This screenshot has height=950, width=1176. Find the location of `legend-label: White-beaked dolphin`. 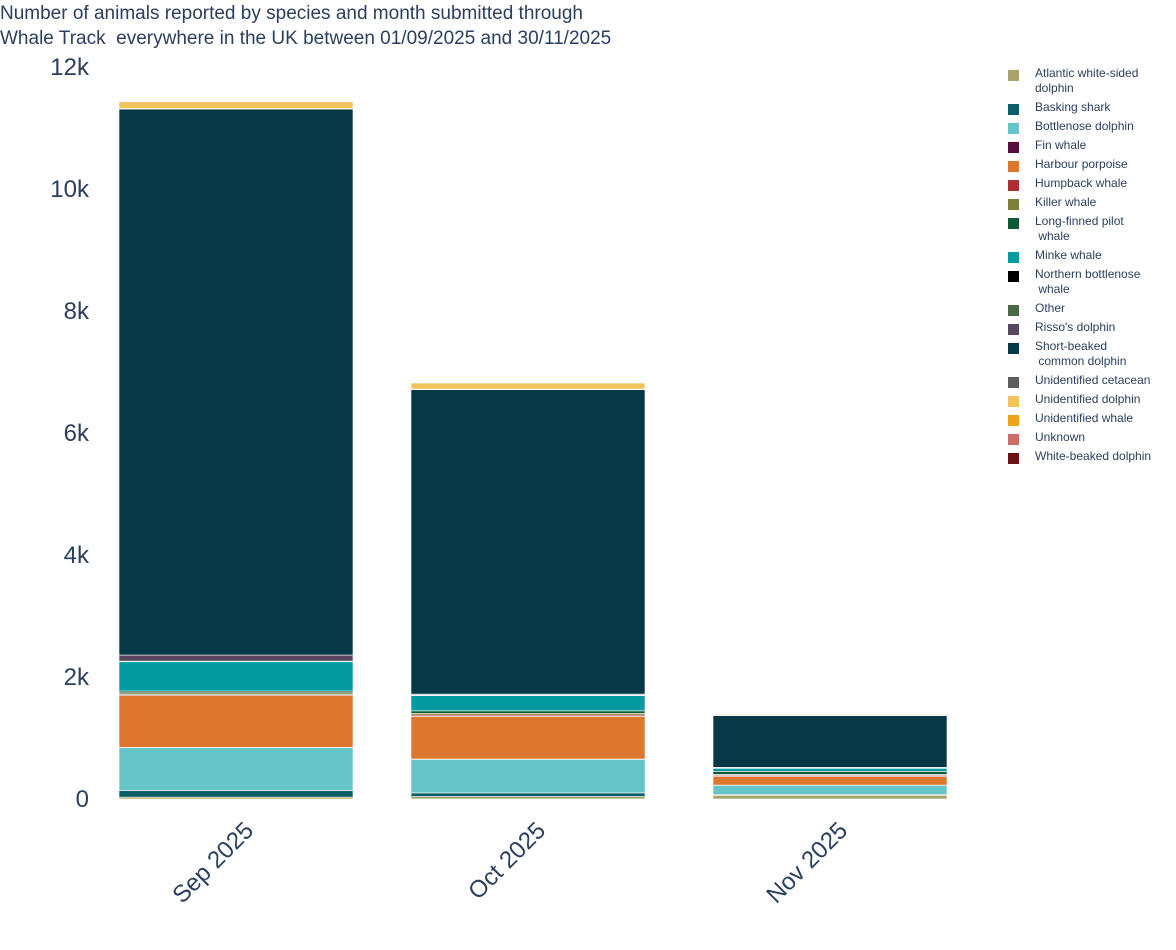

legend-label: White-beaked dolphin is located at coordinates (1093, 456).